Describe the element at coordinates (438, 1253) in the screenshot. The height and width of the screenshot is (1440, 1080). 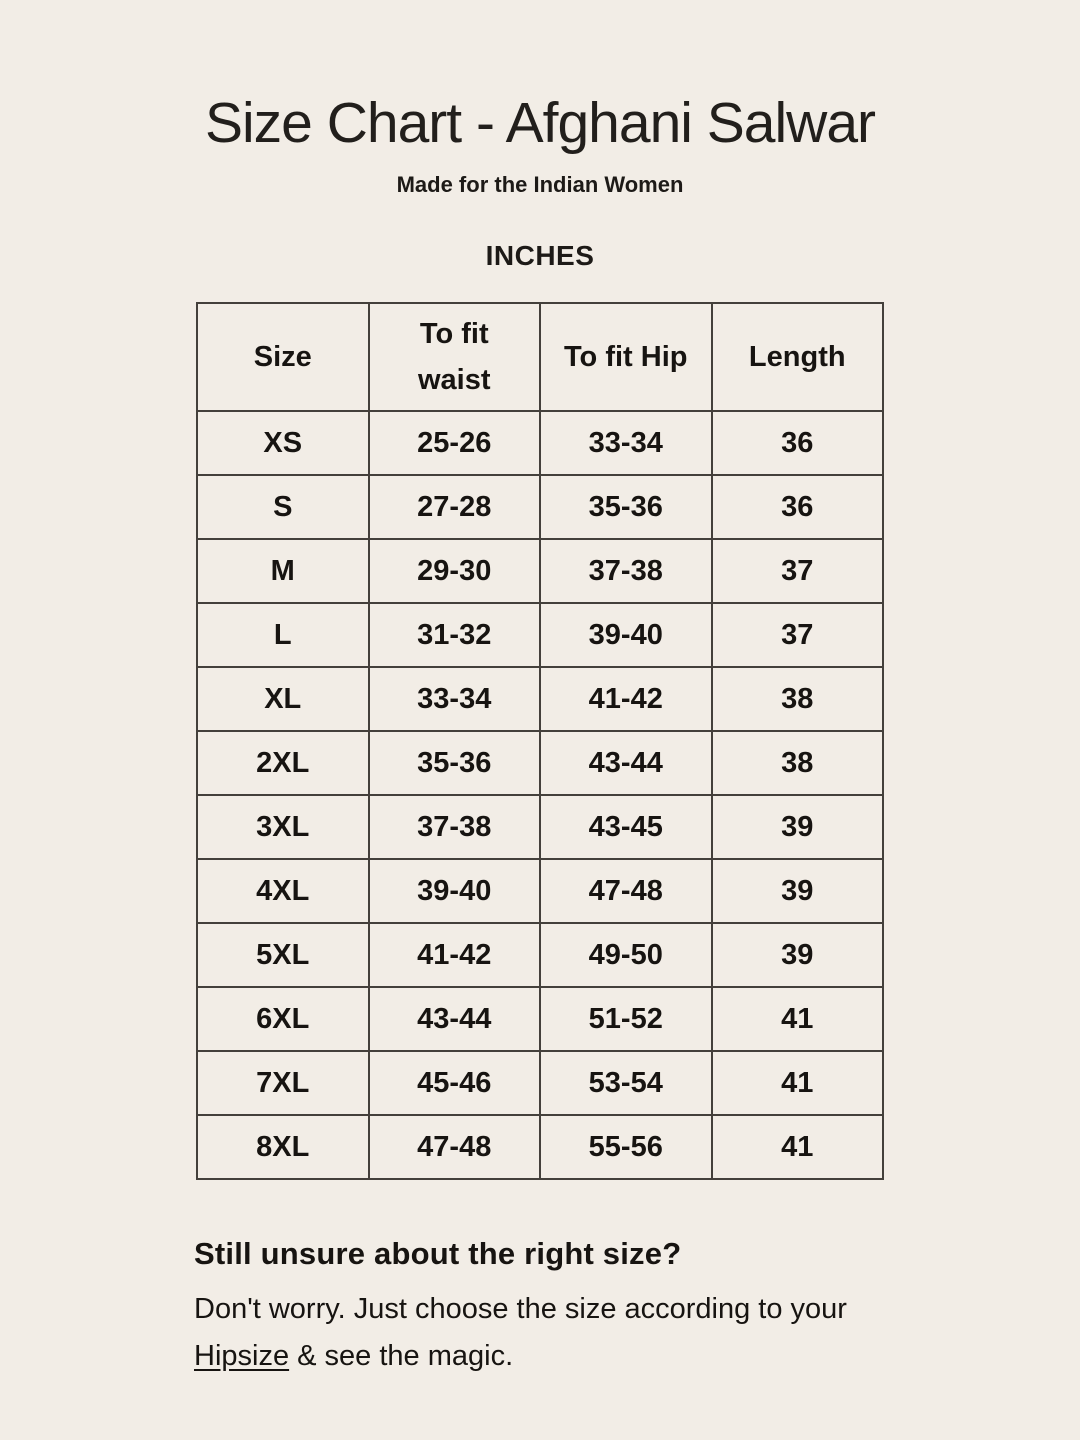
I see `footer-heading: Still unsure about the right size?` at that location.